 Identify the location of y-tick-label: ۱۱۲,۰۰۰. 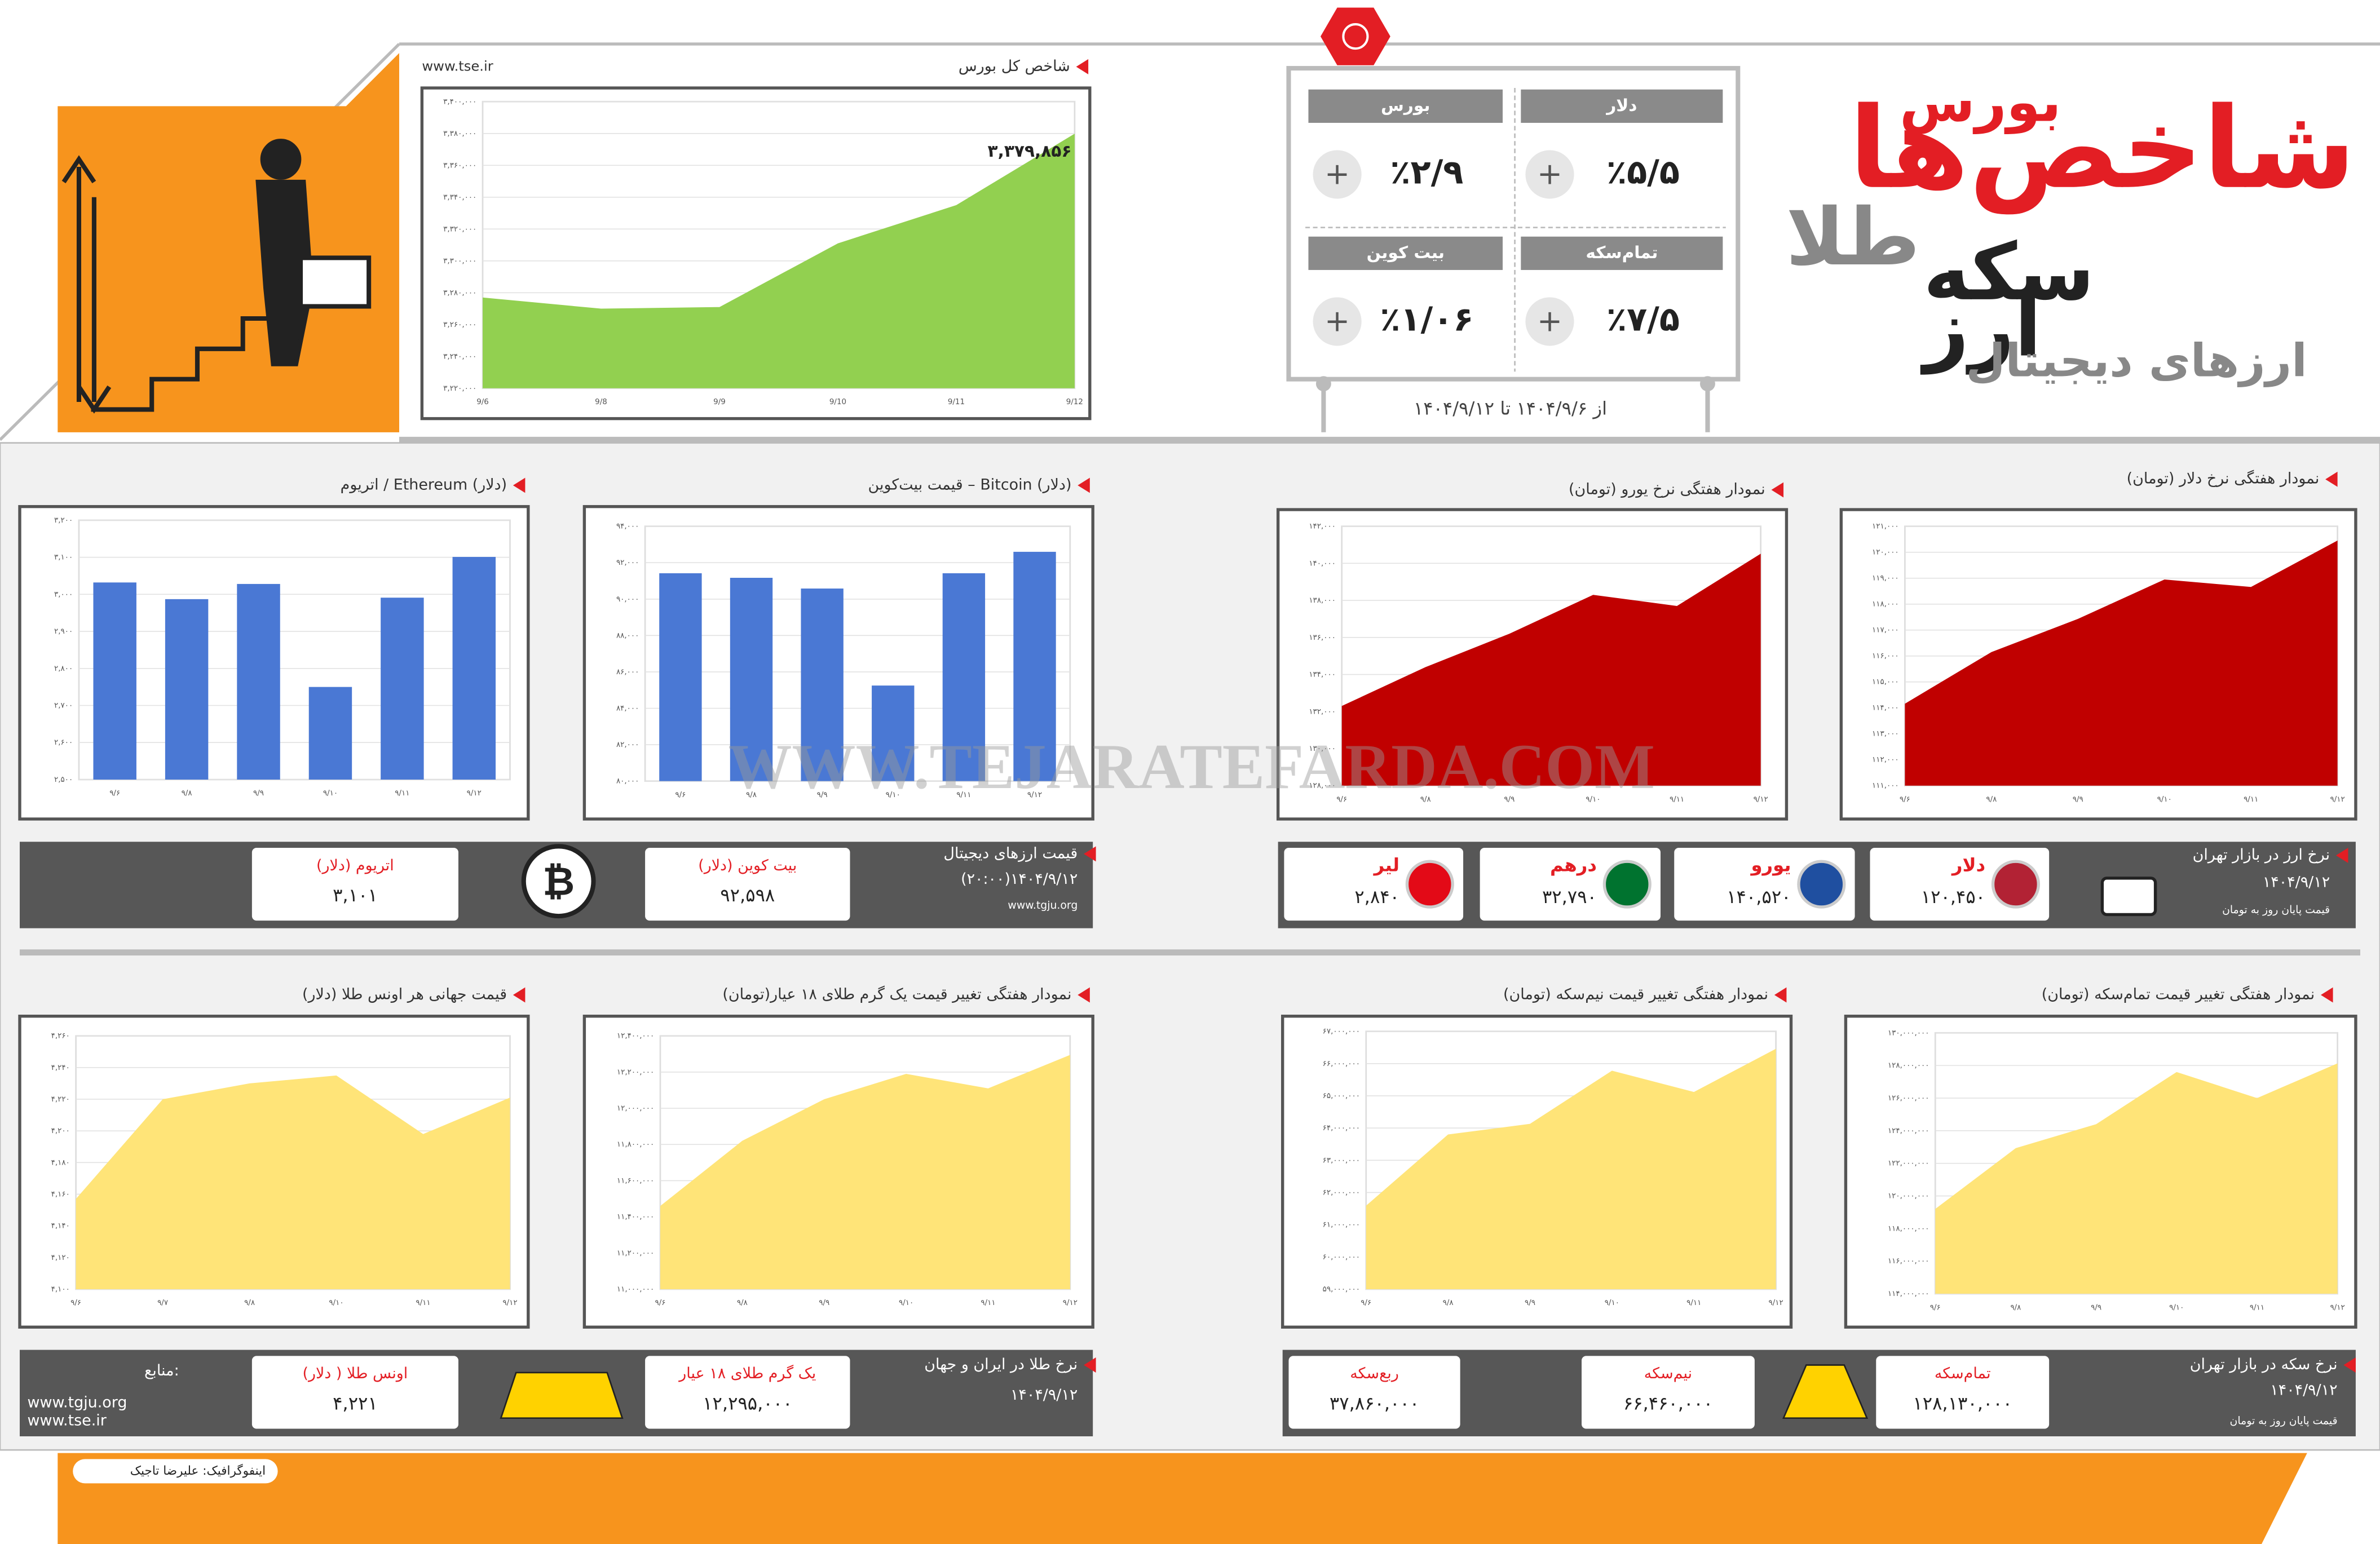
(1885, 760).